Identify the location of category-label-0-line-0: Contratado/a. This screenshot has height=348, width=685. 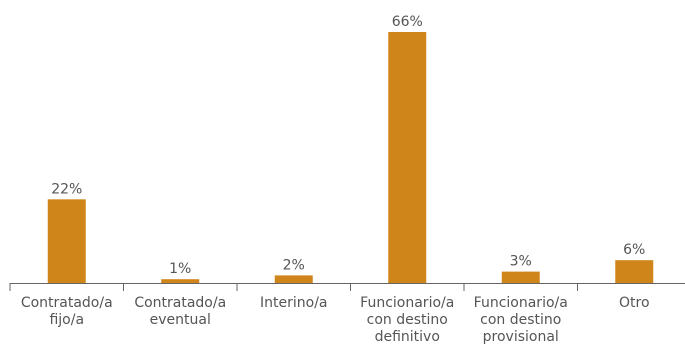
(67, 303).